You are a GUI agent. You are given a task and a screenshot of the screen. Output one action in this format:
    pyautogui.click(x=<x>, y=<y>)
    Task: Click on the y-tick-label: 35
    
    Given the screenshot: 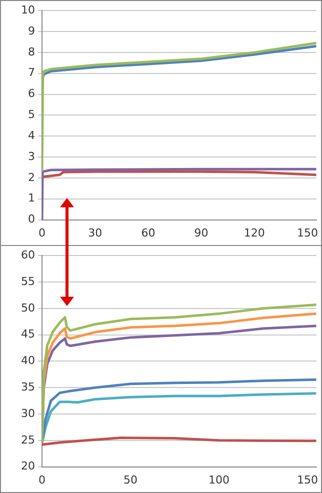 What is the action you would take?
    pyautogui.click(x=27, y=387)
    